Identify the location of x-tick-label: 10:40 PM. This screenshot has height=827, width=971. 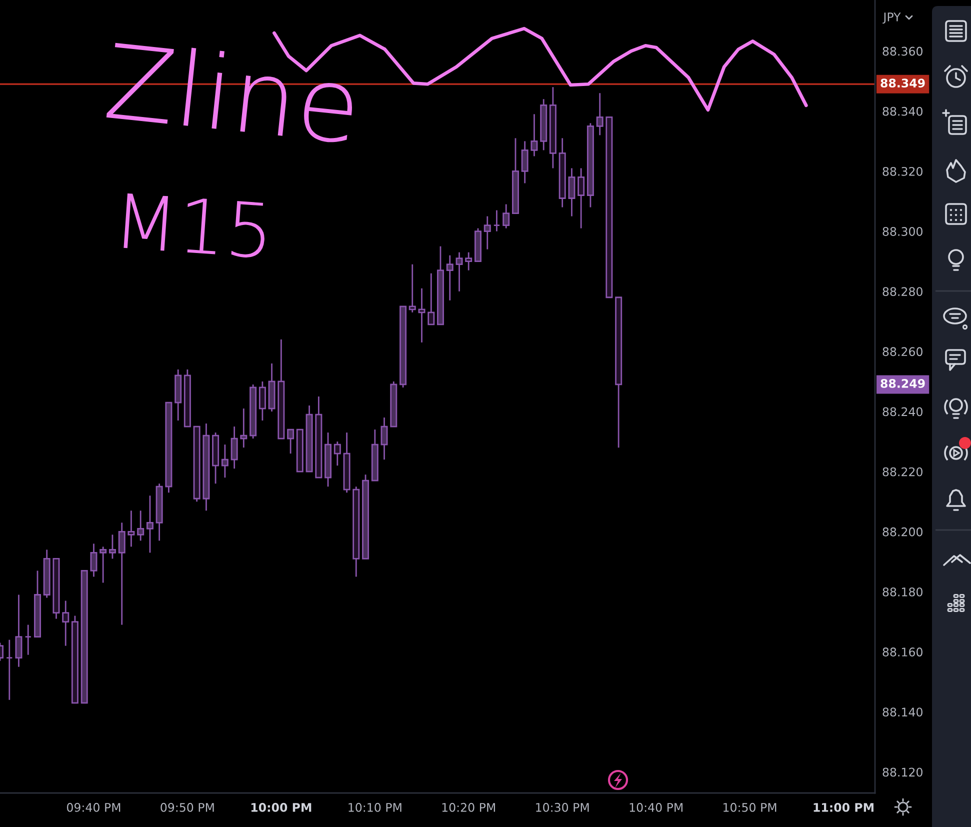
(656, 807).